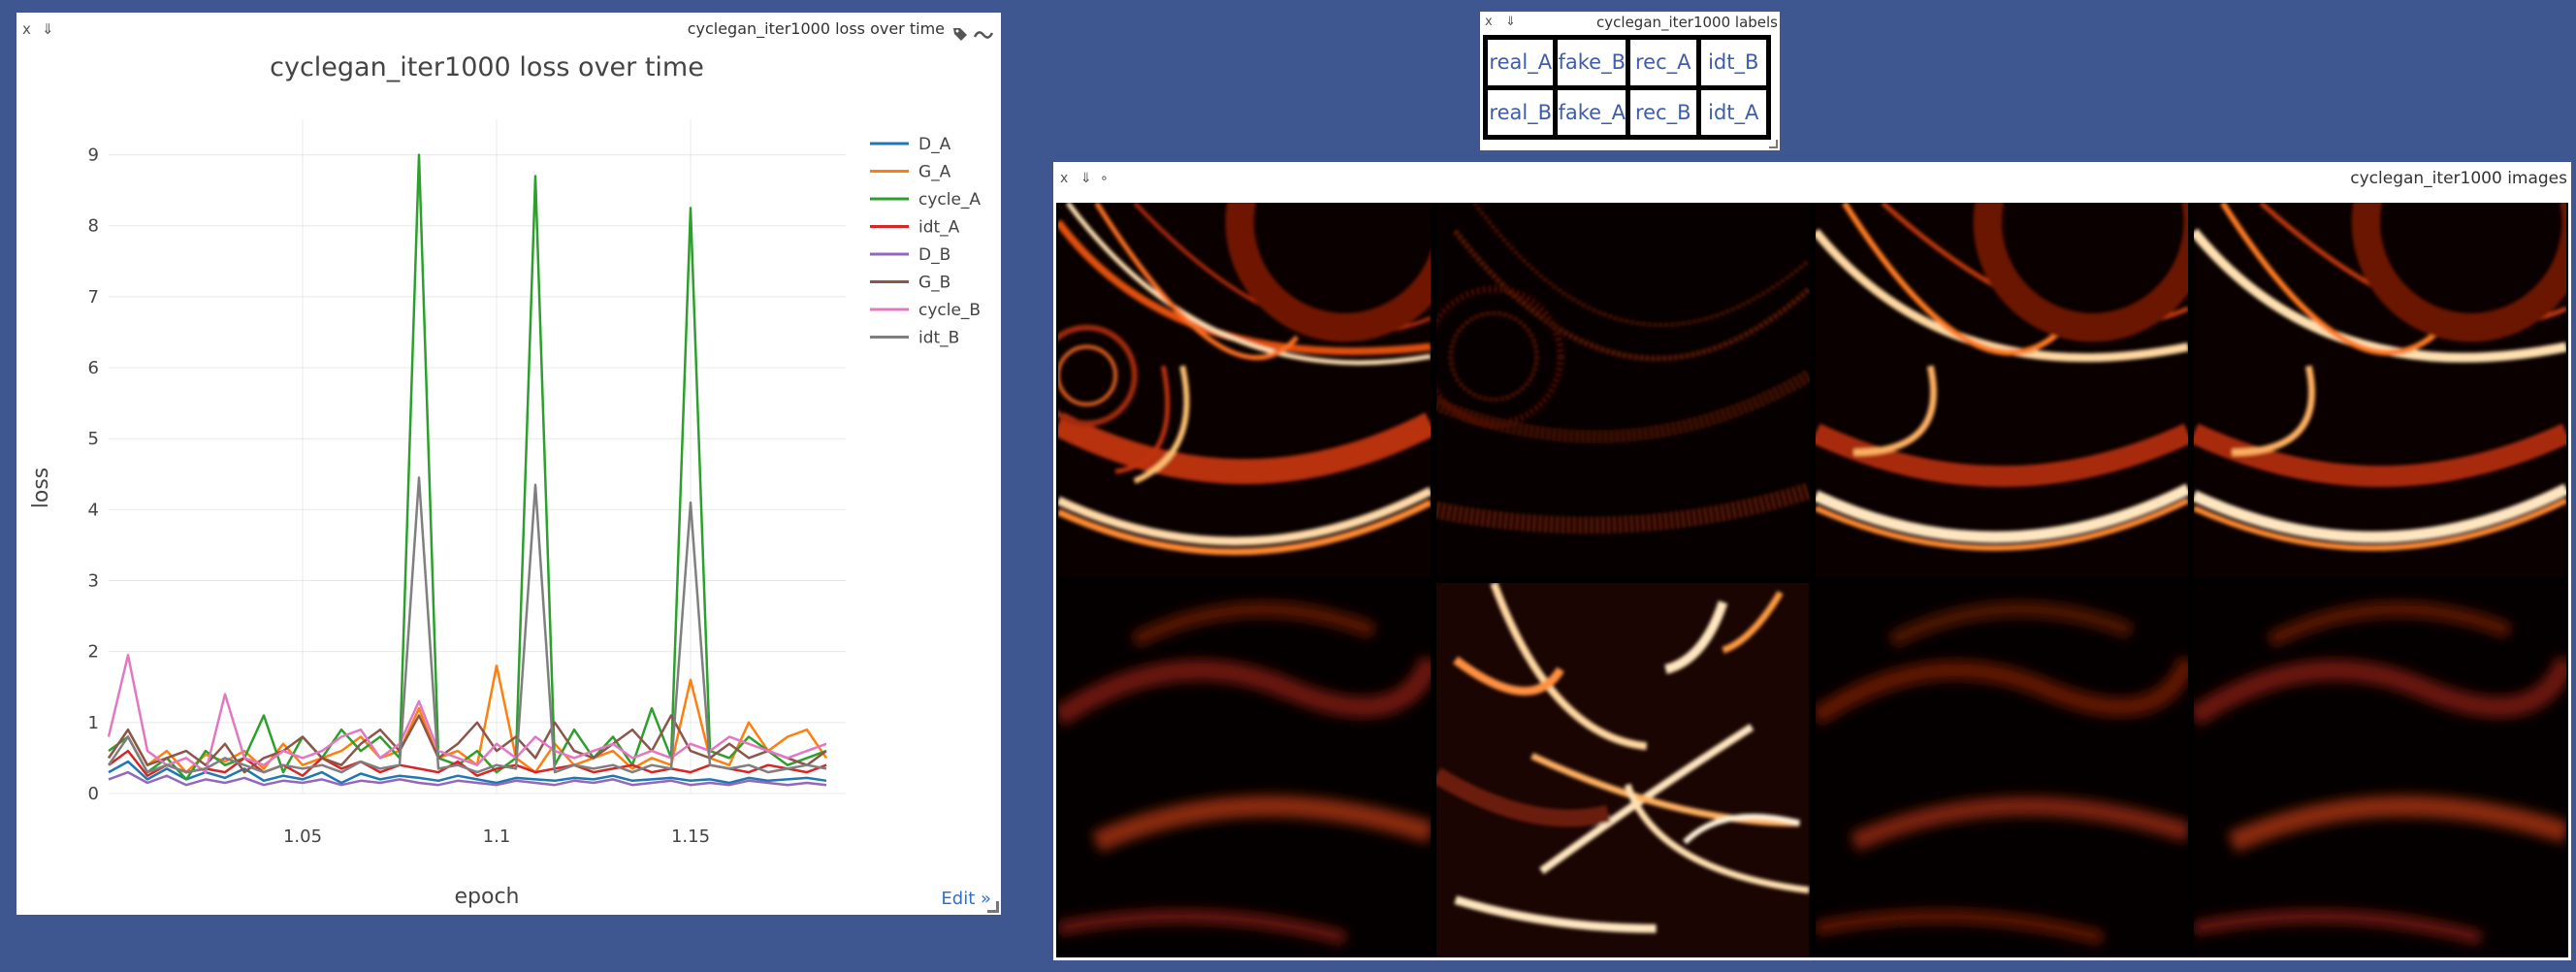  What do you see at coordinates (960, 36) in the screenshot?
I see `tag-icon` at bounding box center [960, 36].